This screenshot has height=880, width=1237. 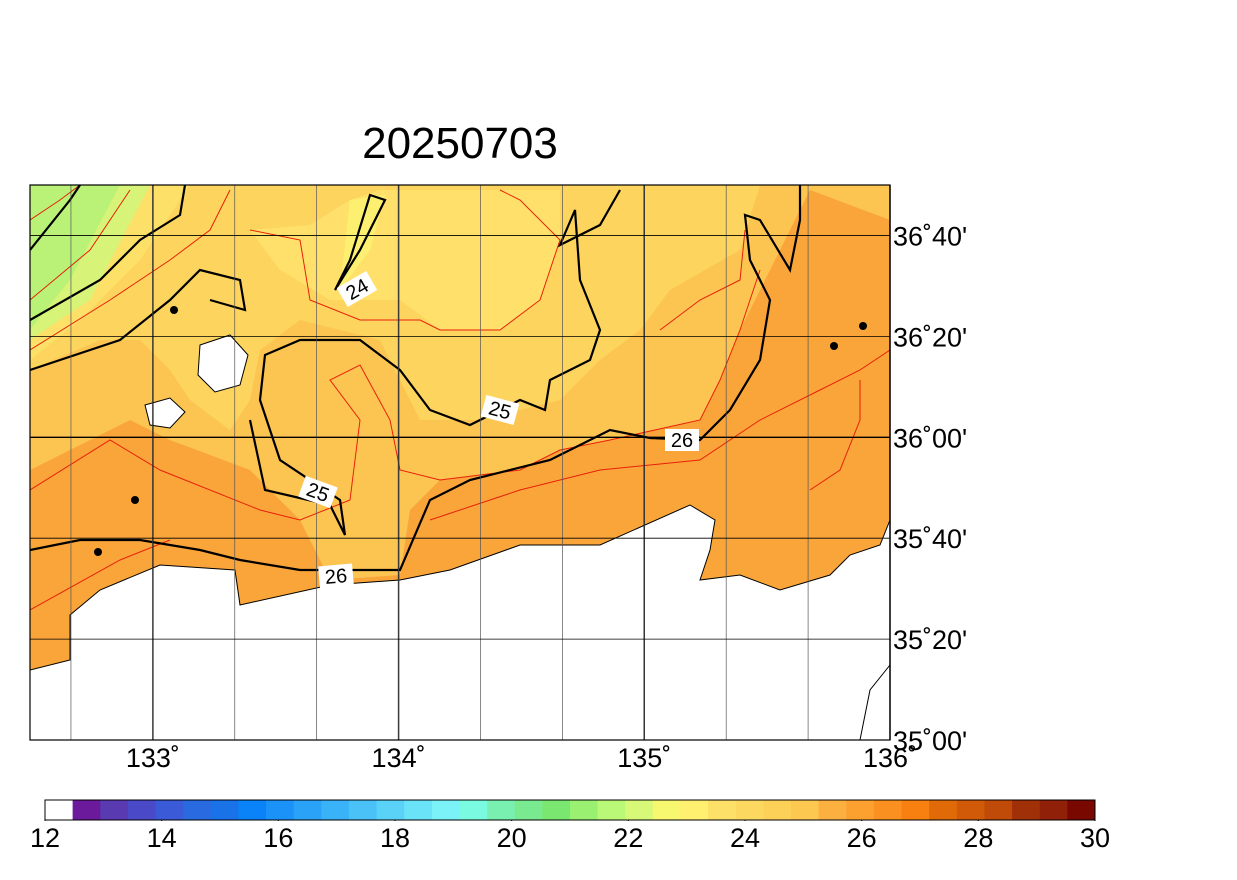 What do you see at coordinates (153, 758) in the screenshot?
I see `lon-label: 133˚` at bounding box center [153, 758].